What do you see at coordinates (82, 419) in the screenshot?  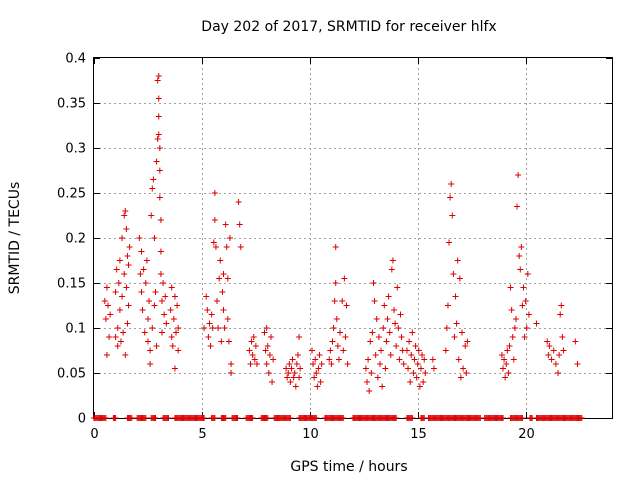 I see `y-tick-label: 0` at bounding box center [82, 419].